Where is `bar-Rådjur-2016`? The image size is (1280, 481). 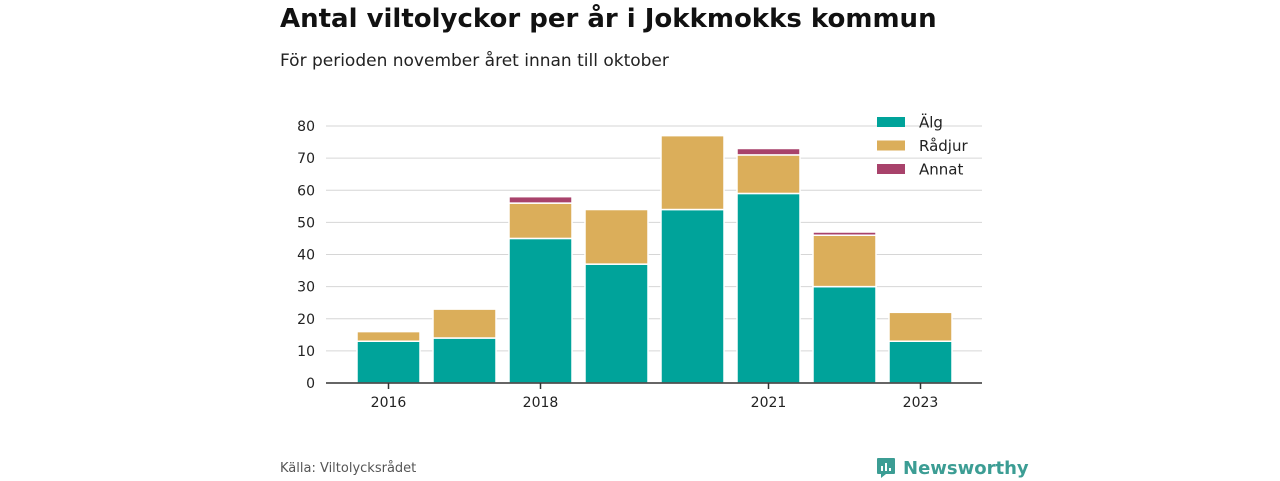
bar-Rådjur-2016 is located at coordinates (388, 336).